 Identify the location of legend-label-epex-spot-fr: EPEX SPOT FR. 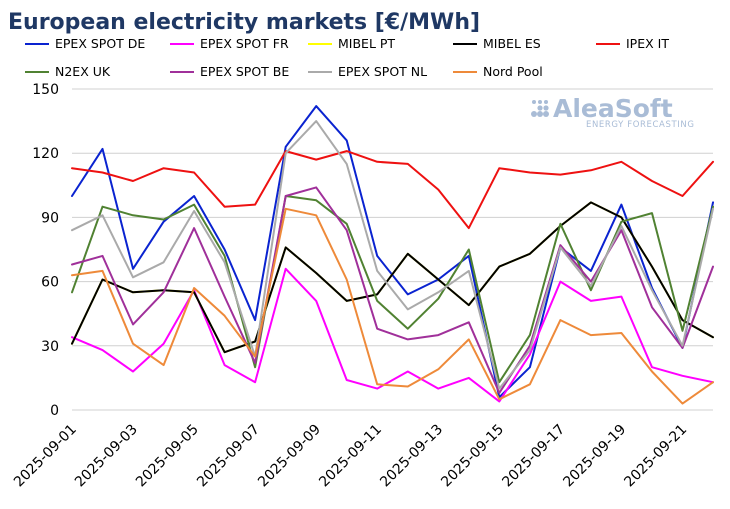
(244, 43).